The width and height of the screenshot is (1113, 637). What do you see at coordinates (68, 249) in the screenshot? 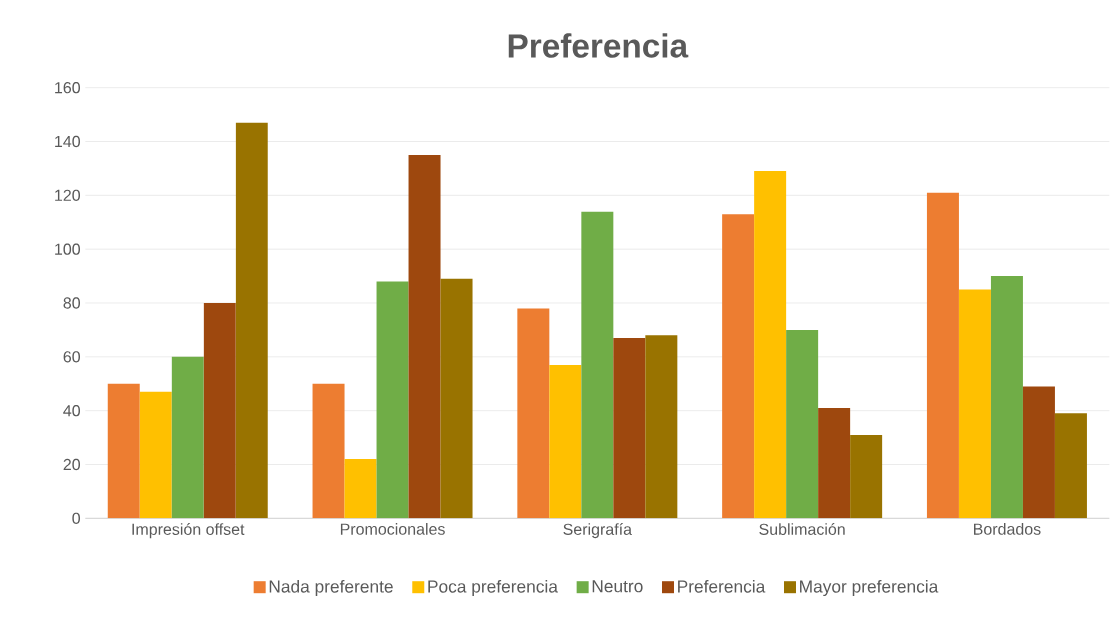
I see `y-tick-label: 100` at bounding box center [68, 249].